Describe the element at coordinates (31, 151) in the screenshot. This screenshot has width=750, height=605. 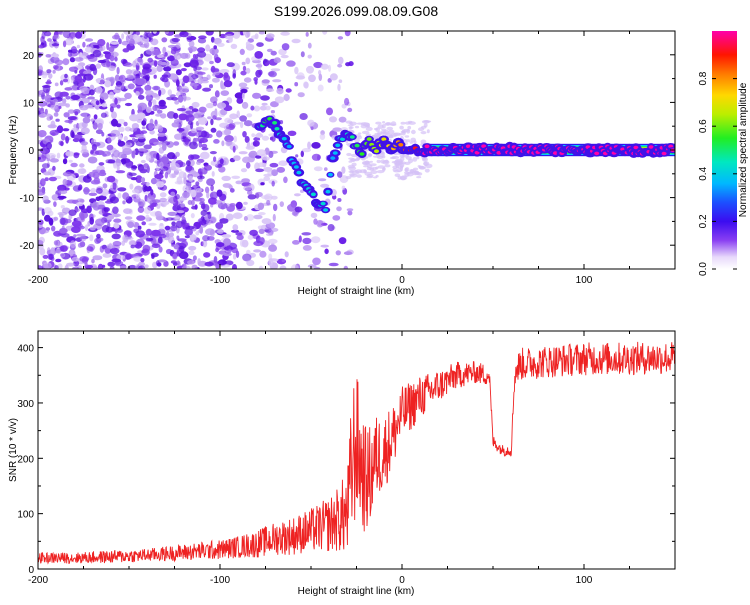
I see `y-tick-label: 0` at that location.